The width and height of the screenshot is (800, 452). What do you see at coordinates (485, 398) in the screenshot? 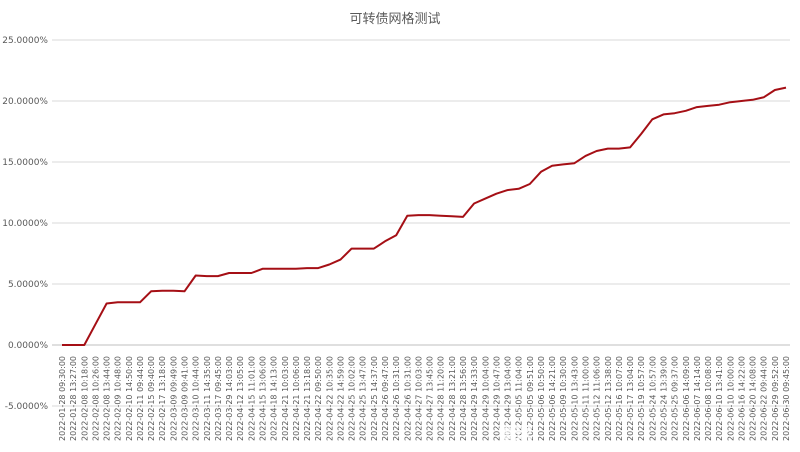
I see `x-tick-label: 2022-04-29 10:04:00` at bounding box center [485, 398].